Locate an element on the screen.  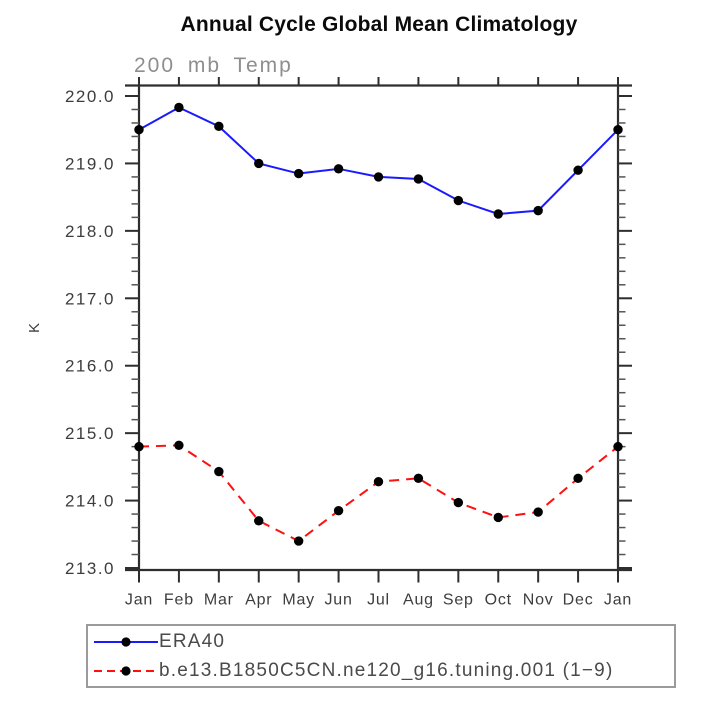
y-tick-label: 217.0 is located at coordinates (90, 298).